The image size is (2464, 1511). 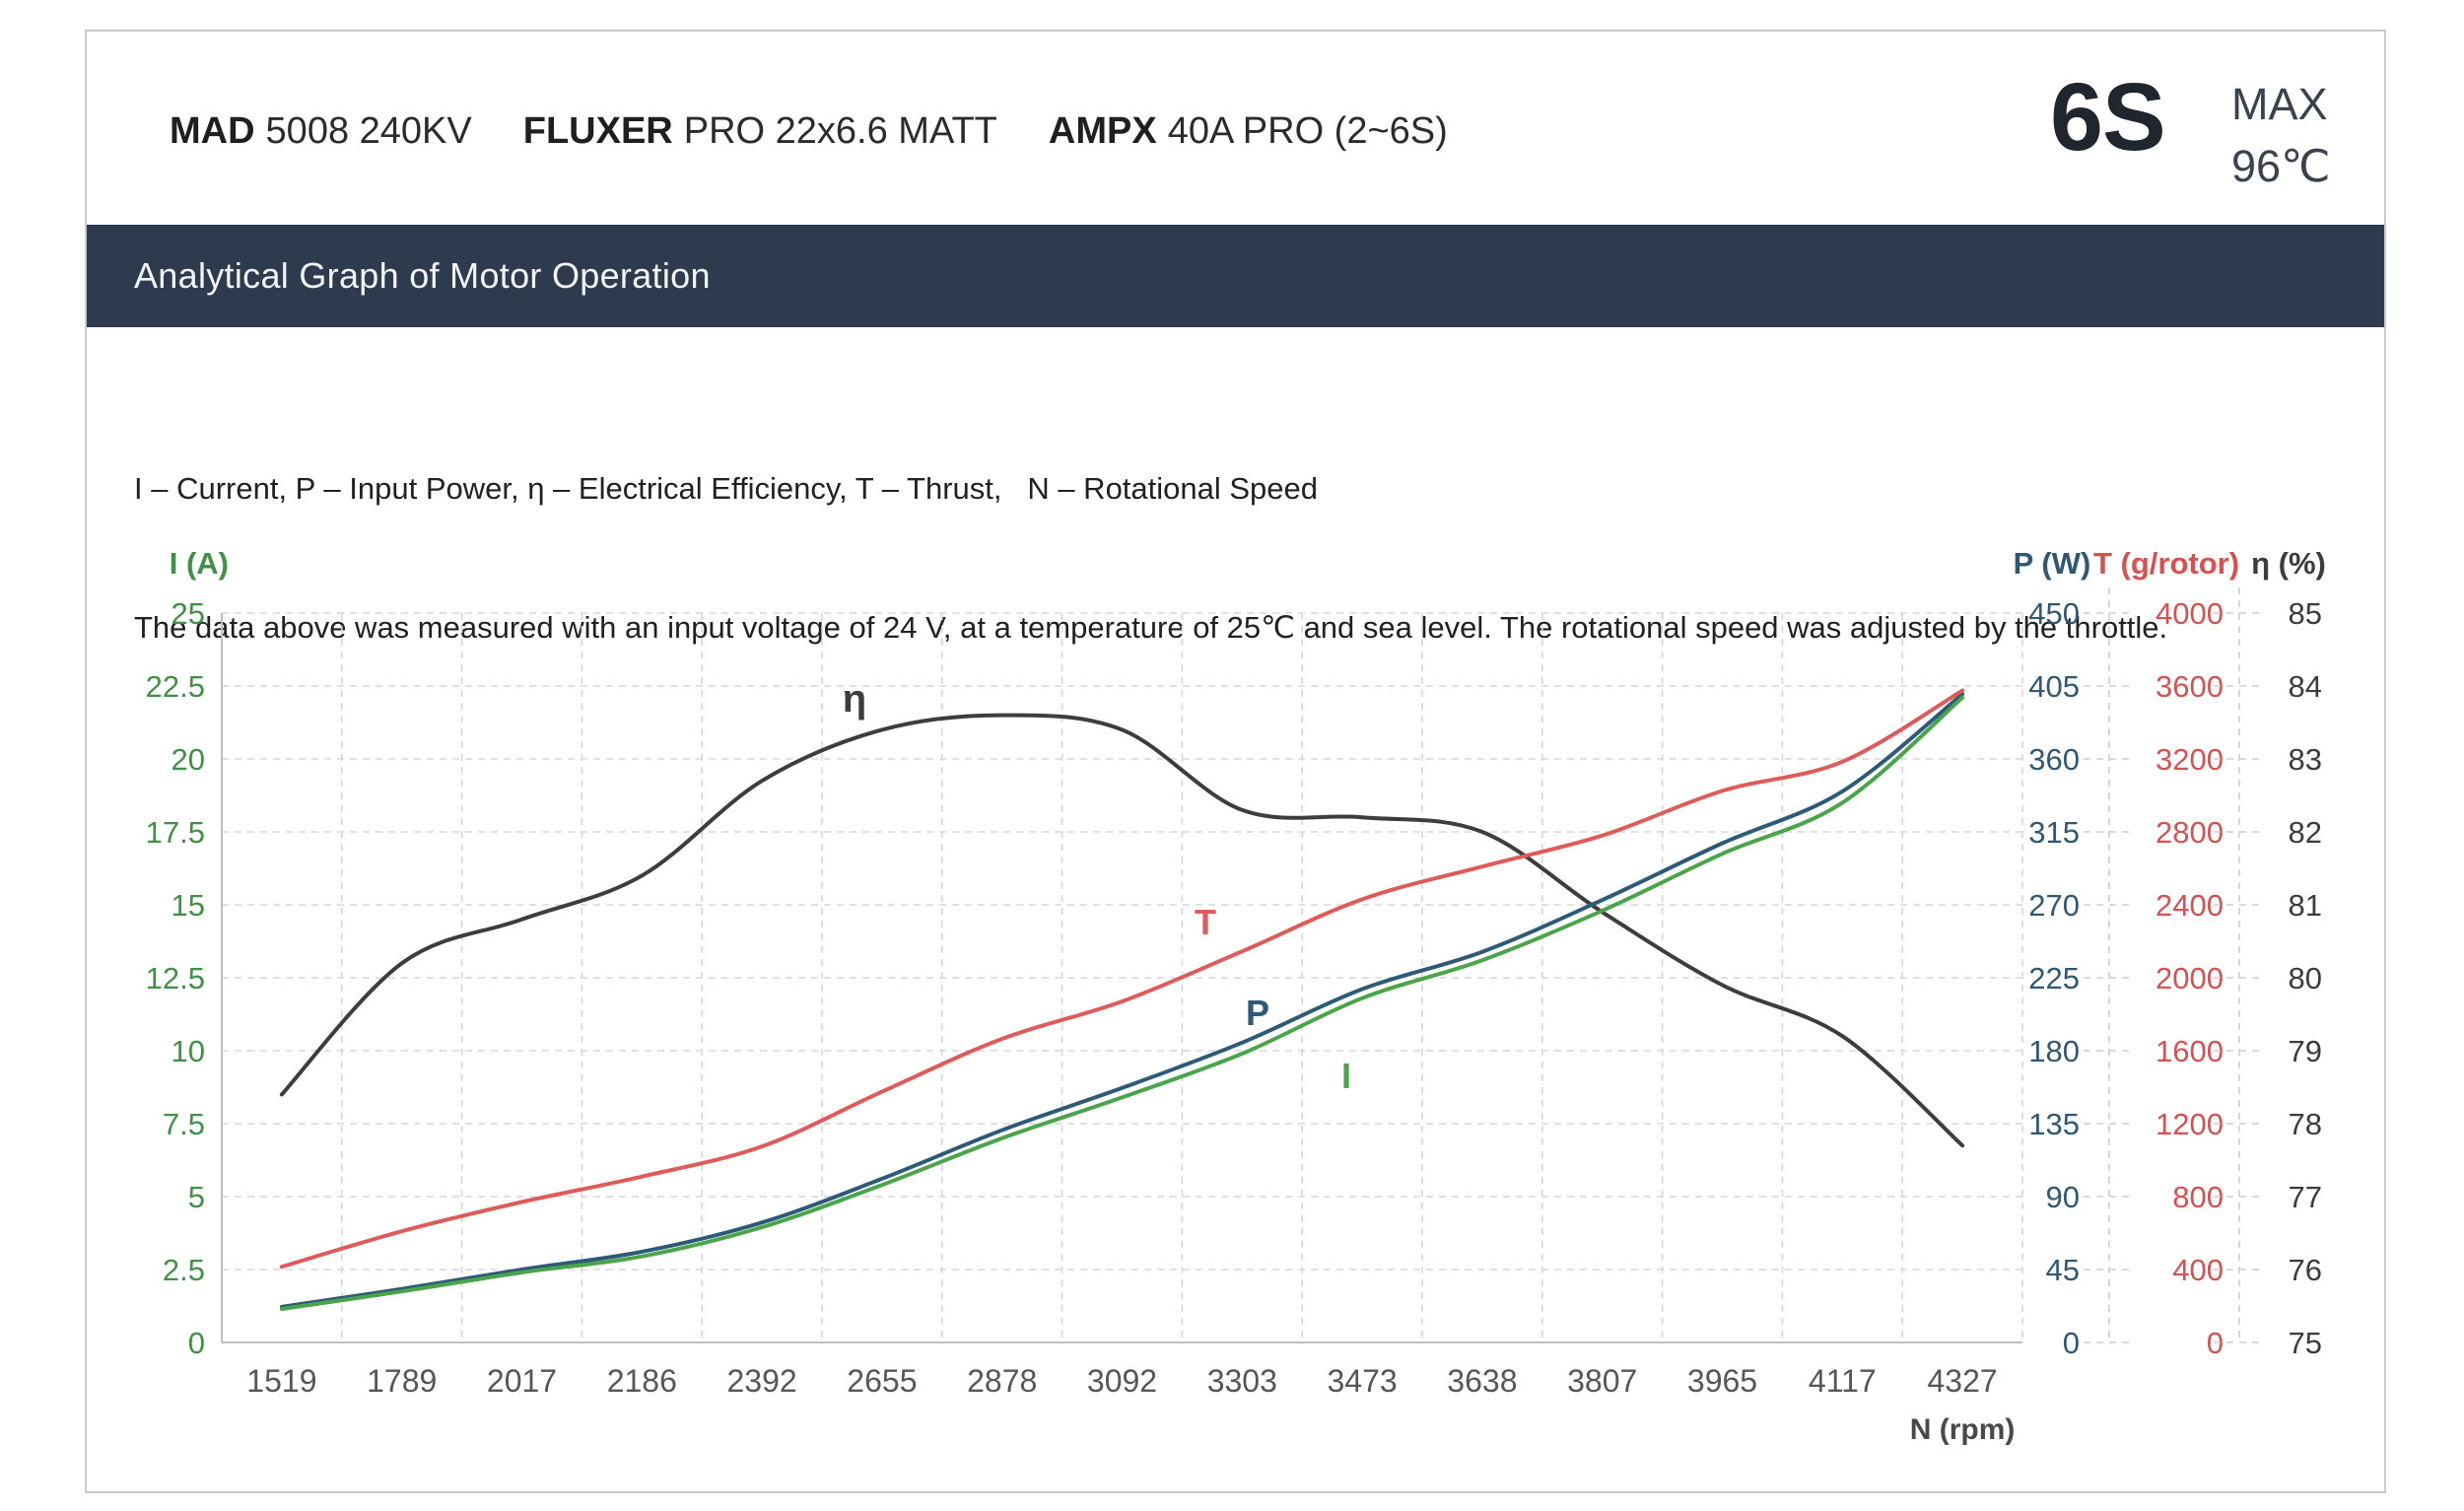 What do you see at coordinates (2305, 1343) in the screenshot?
I see `efficiency-axis-tick: 75` at bounding box center [2305, 1343].